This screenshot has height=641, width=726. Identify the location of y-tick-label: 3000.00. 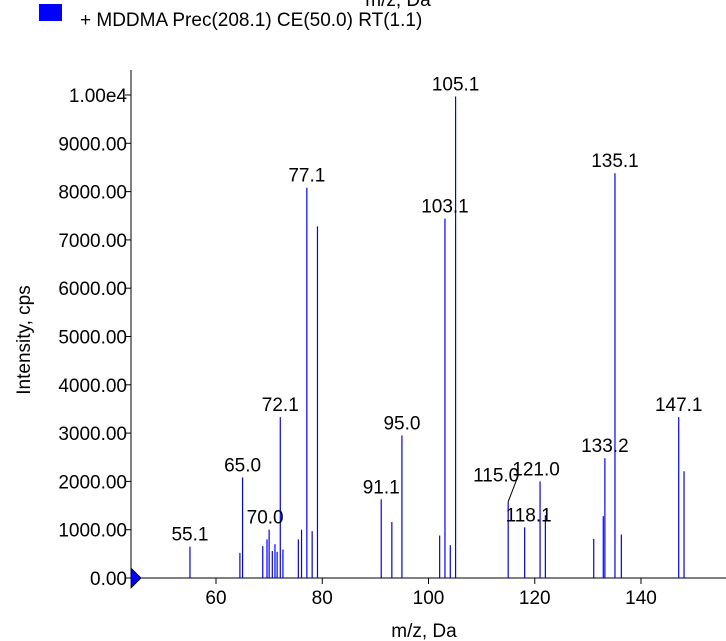
(92, 434).